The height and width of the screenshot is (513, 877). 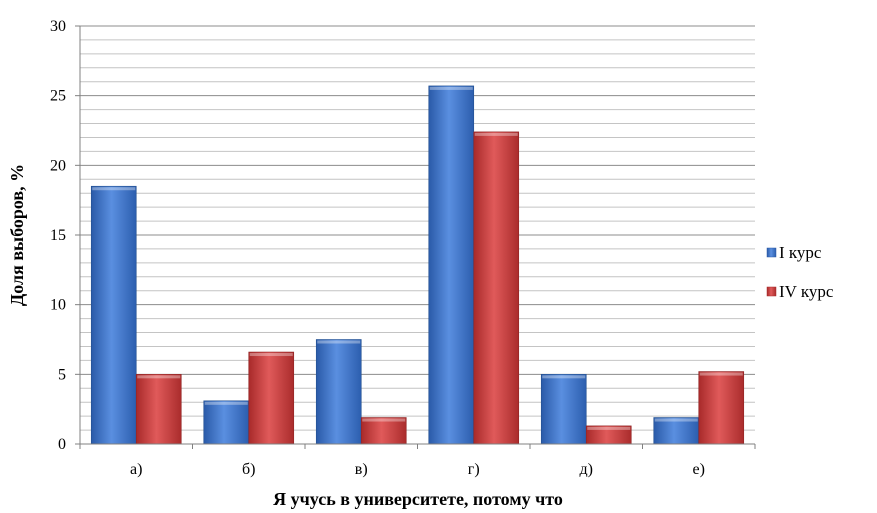 I want to click on x-tick-labels: а) б) в) г) д) е), so click(x=417, y=461).